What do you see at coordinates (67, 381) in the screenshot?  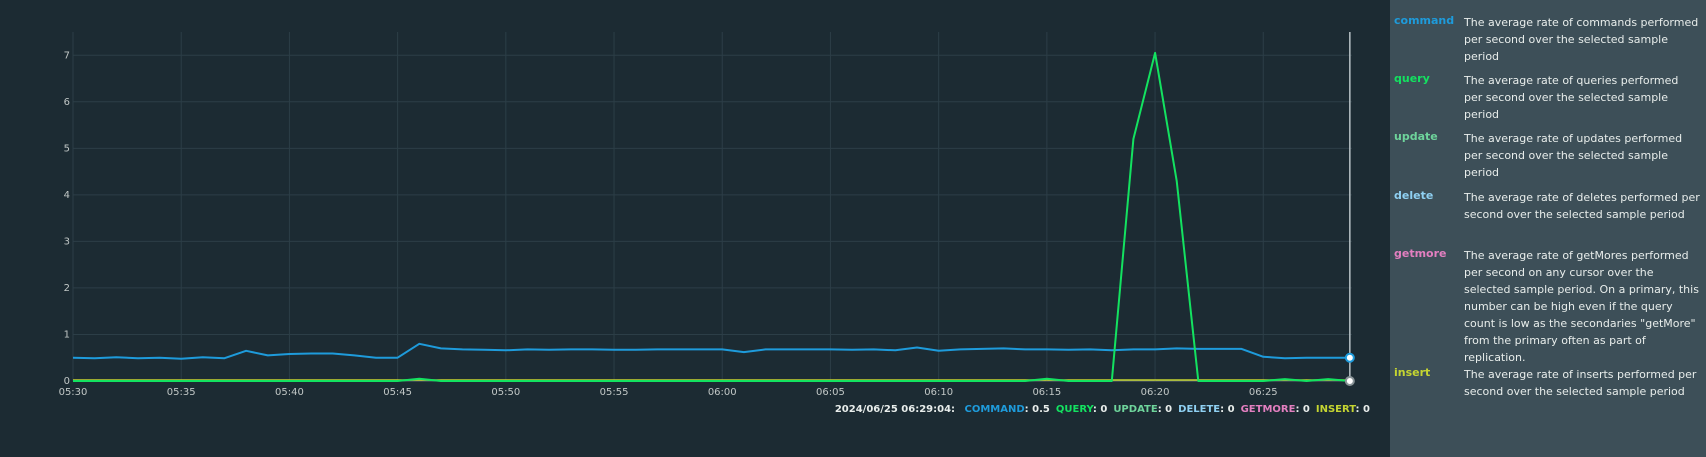 I see `y-tick-label: 0` at bounding box center [67, 381].